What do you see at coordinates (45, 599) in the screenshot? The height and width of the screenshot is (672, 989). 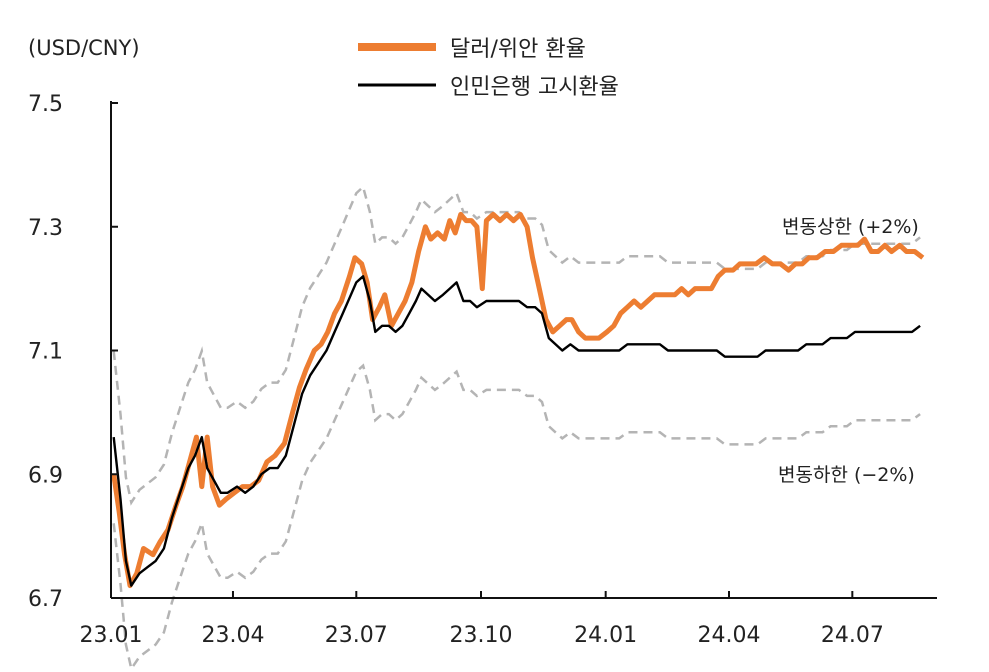 I see `y-tick-label: 6.7` at bounding box center [45, 599].